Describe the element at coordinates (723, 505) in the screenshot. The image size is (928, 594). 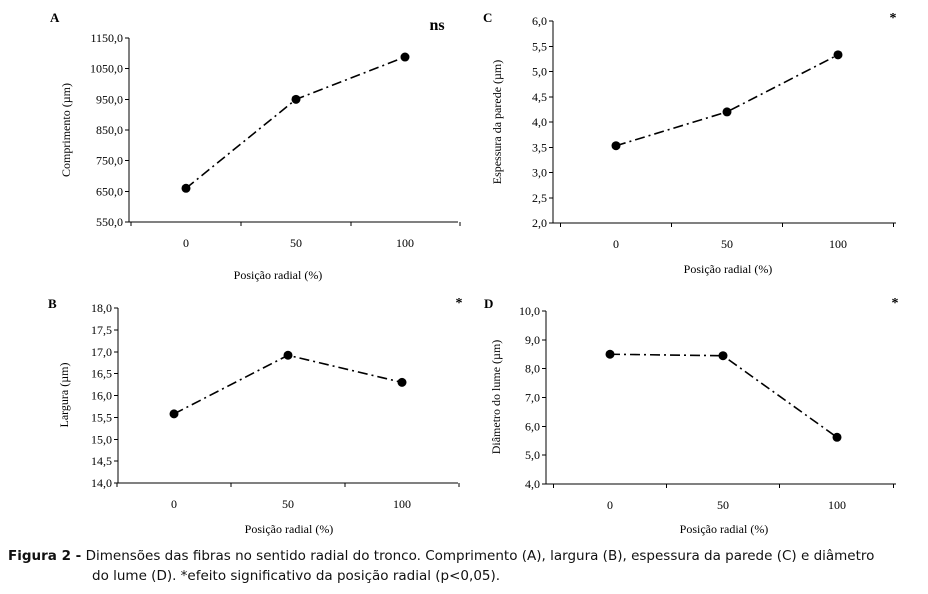
I see `x-tick-label-d: 50` at that location.